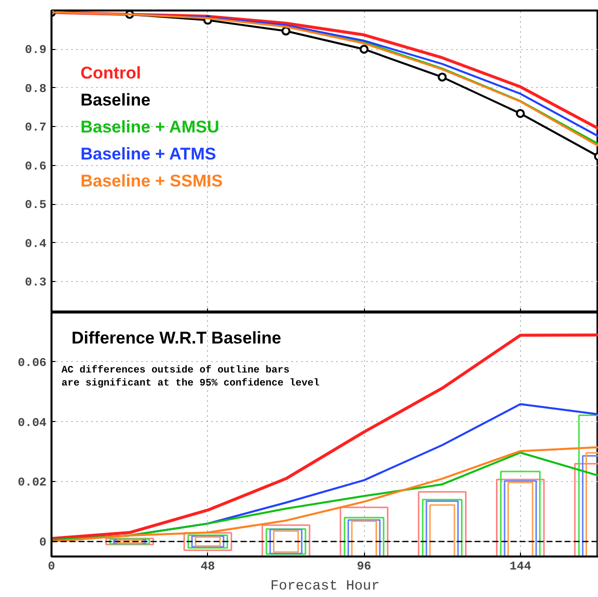 The image size is (598, 597). I want to click on y-tick-label: 0.4, so click(35, 243).